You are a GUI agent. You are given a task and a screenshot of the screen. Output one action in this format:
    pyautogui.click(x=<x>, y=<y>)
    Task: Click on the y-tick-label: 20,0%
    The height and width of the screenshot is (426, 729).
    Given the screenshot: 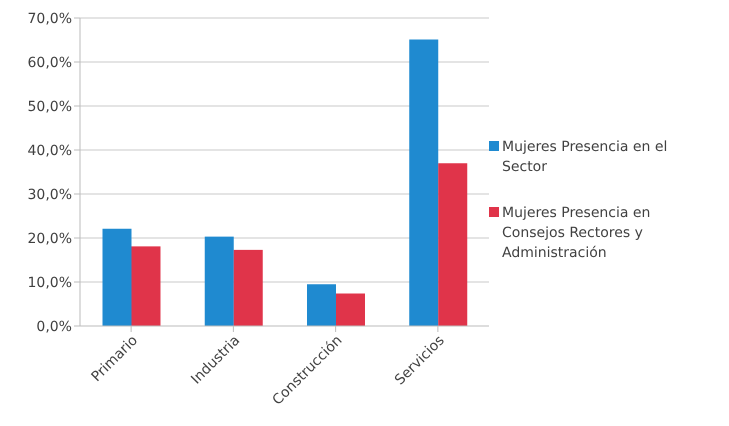 What is the action you would take?
    pyautogui.click(x=50, y=238)
    